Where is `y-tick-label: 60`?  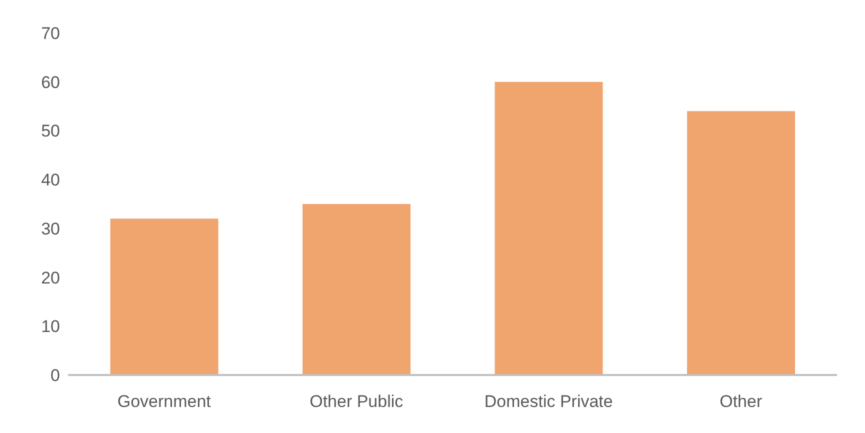 y-tick-label: 60 is located at coordinates (50, 82).